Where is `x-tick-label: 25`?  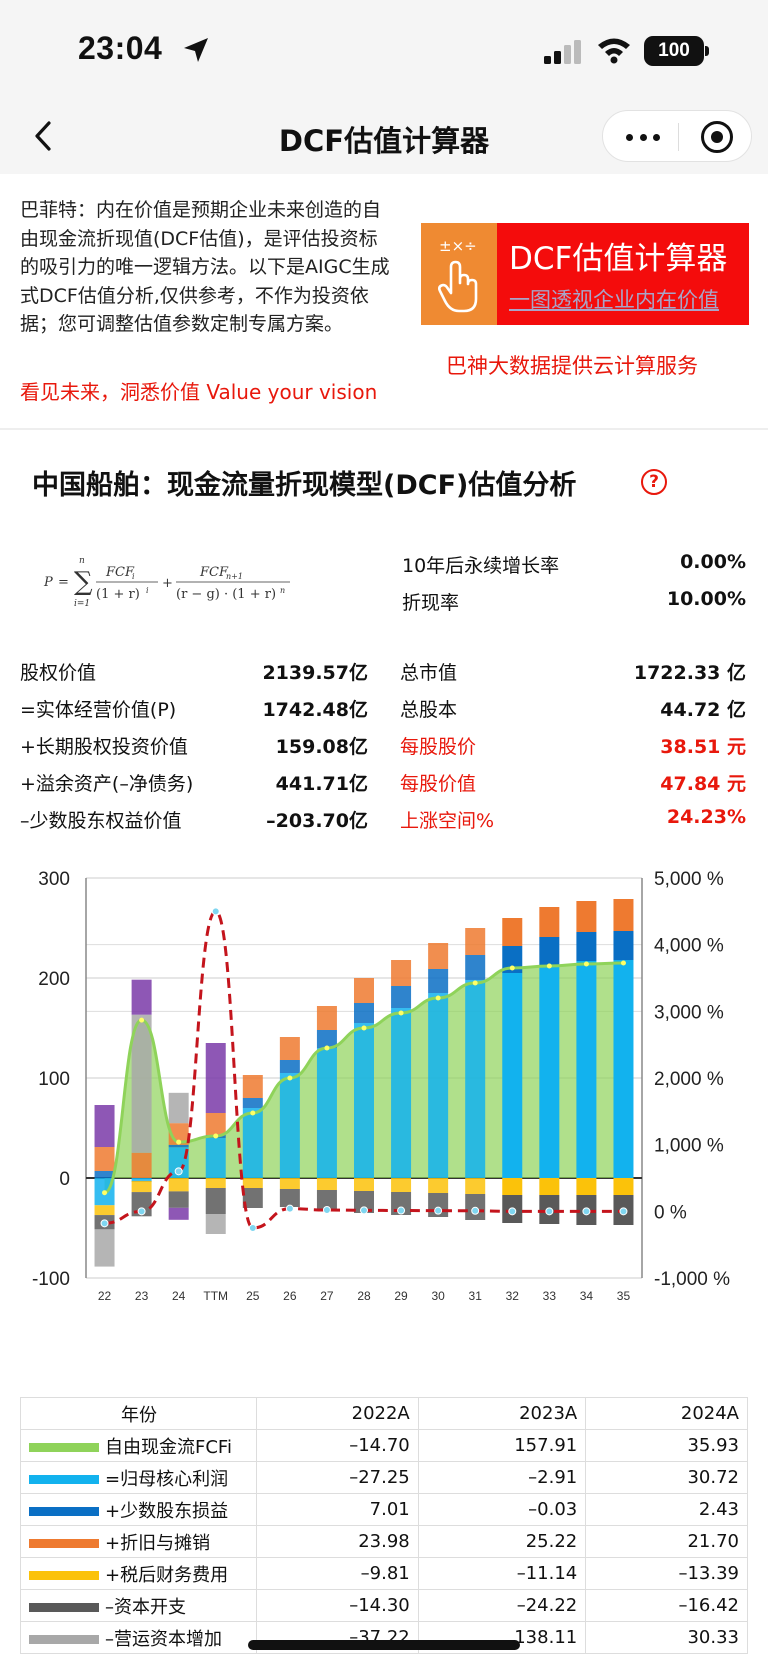
x-tick-label: 25 is located at coordinates (253, 1296).